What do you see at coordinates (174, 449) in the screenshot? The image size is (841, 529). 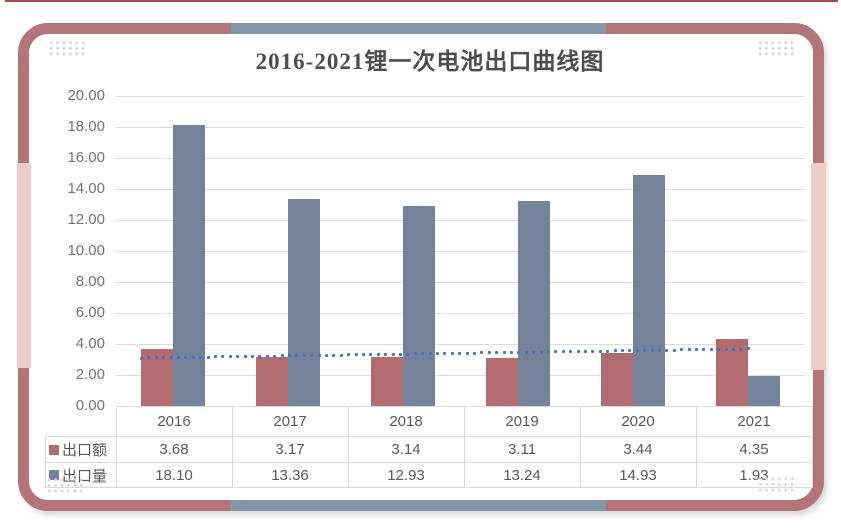 I see `table-value-cell: 3.68` at bounding box center [174, 449].